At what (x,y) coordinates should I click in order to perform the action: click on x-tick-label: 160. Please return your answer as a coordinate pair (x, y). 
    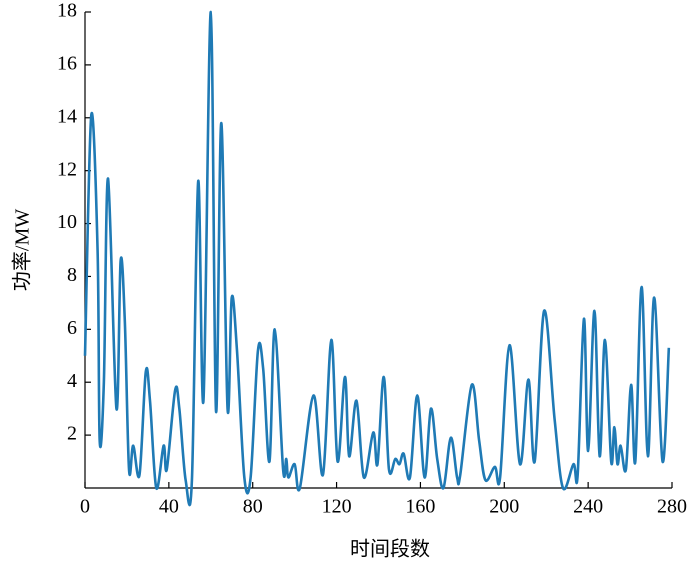
    Looking at the image, I should click on (420, 507).